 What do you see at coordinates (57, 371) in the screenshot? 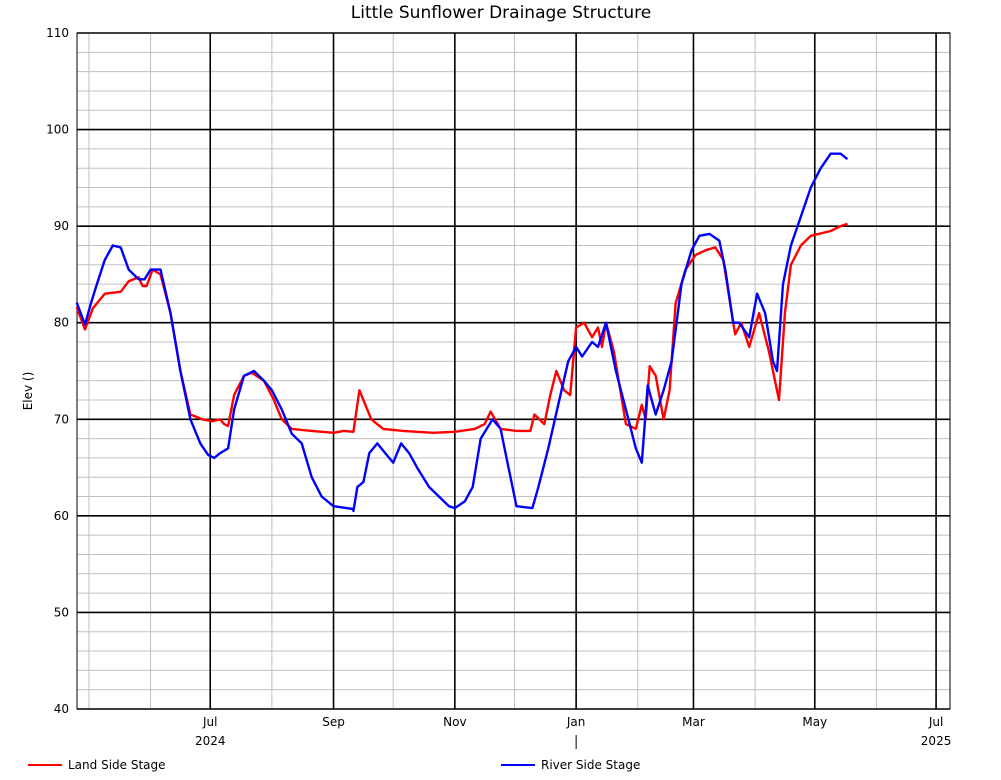
I see `y-axis: 40 50 60 70 80 90 100 110` at bounding box center [57, 371].